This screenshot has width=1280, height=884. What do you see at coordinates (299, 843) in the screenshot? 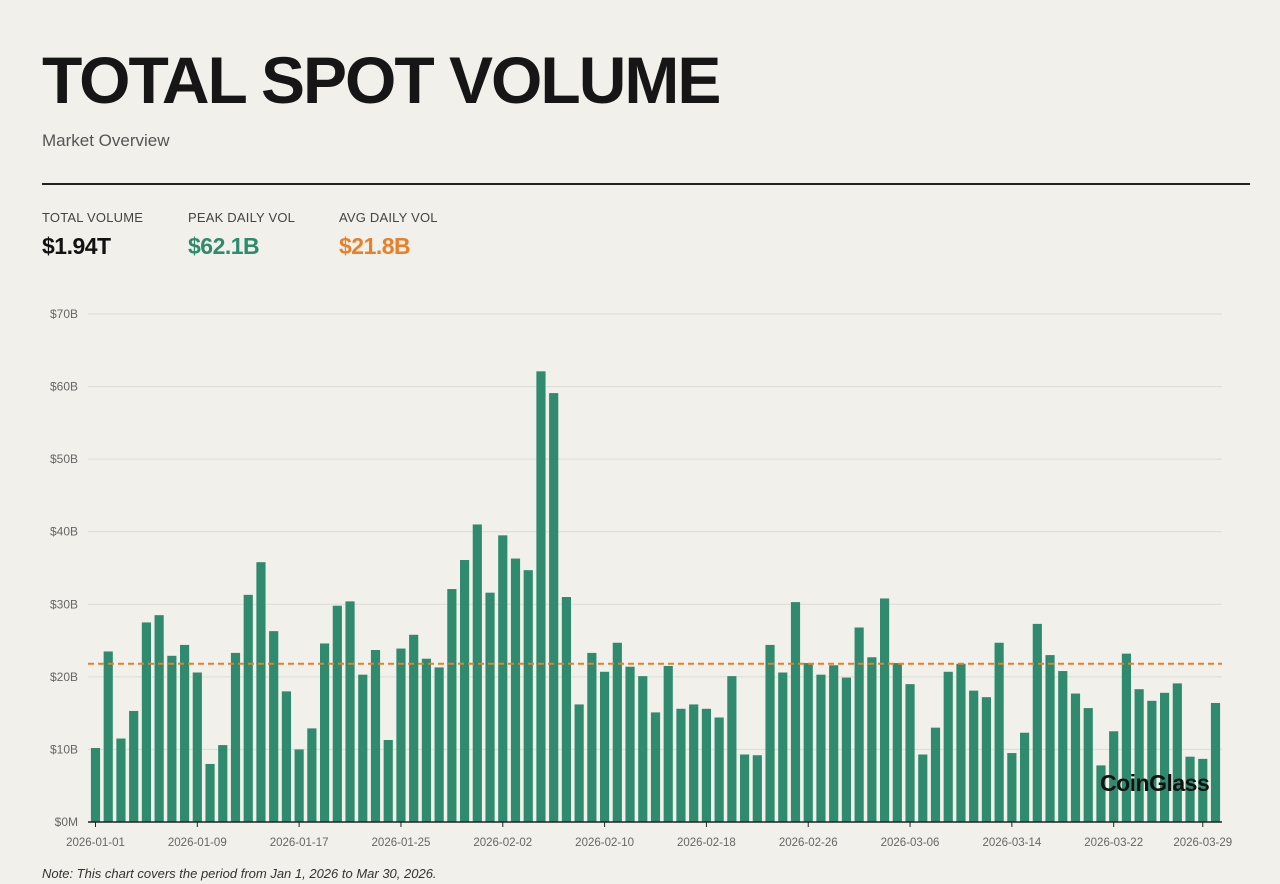
I see `x-tick-label: 2026-01-17` at bounding box center [299, 843].